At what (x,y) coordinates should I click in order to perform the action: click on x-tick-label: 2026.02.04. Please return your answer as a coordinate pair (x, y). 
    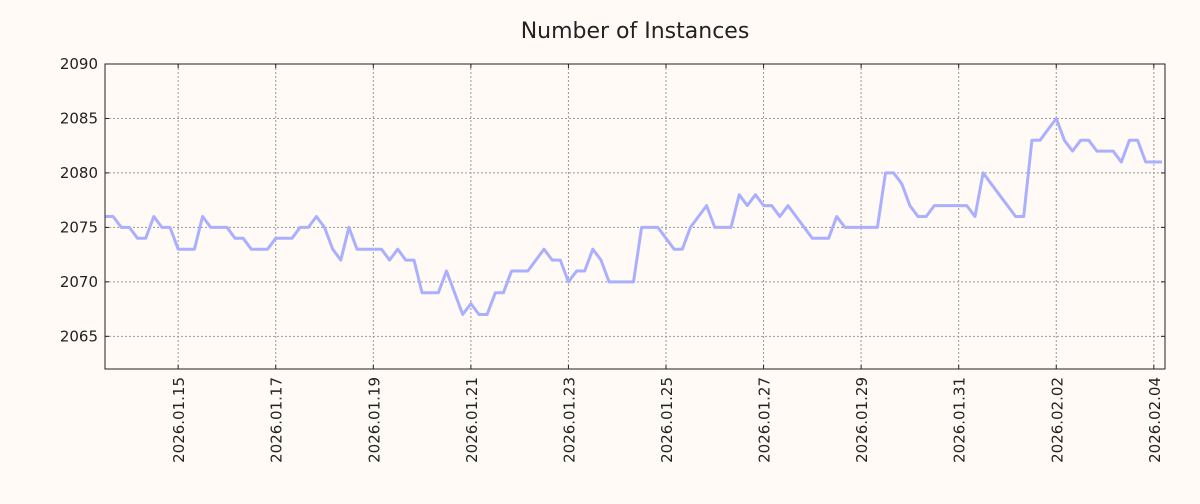
    Looking at the image, I should click on (1155, 420).